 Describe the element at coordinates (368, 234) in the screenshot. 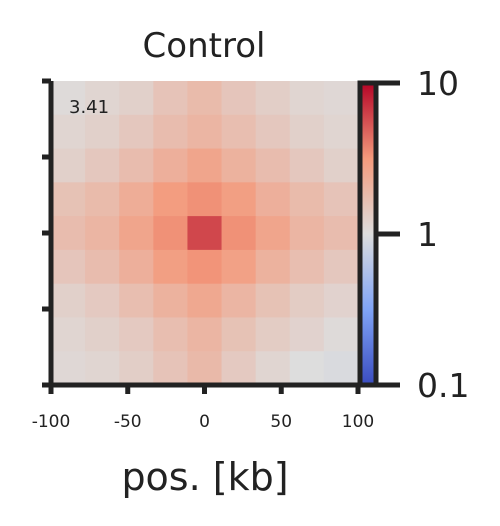

I see `colorbar-gradient` at that location.